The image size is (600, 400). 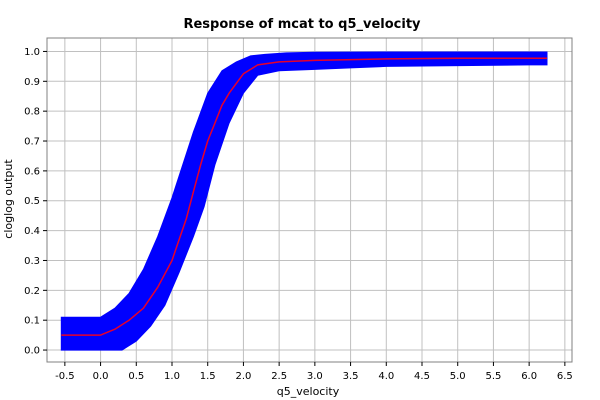 What do you see at coordinates (529, 376) in the screenshot?
I see `x-tick-label: 6.0` at bounding box center [529, 376].